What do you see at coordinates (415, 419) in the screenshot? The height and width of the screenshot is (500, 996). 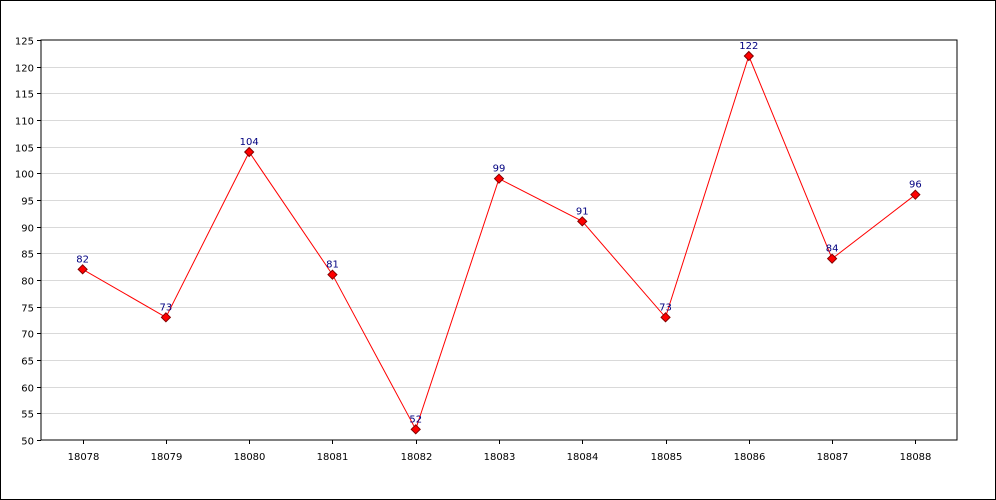 I see `data-label: 52` at bounding box center [415, 419].